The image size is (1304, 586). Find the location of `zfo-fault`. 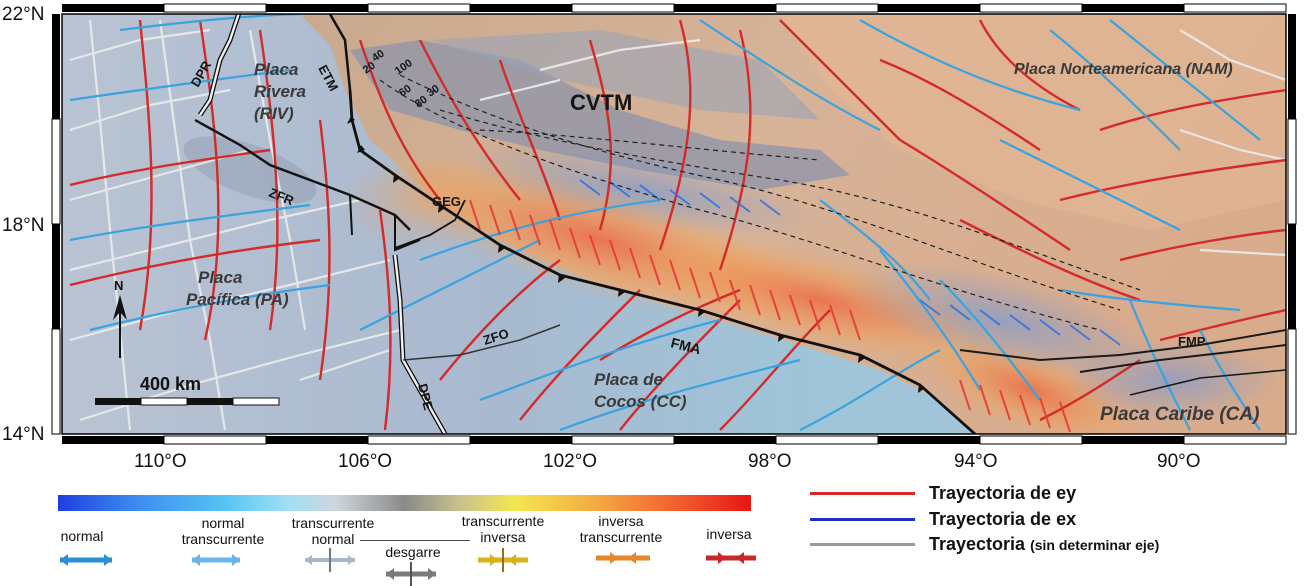

zfo-fault is located at coordinates (481, 342).